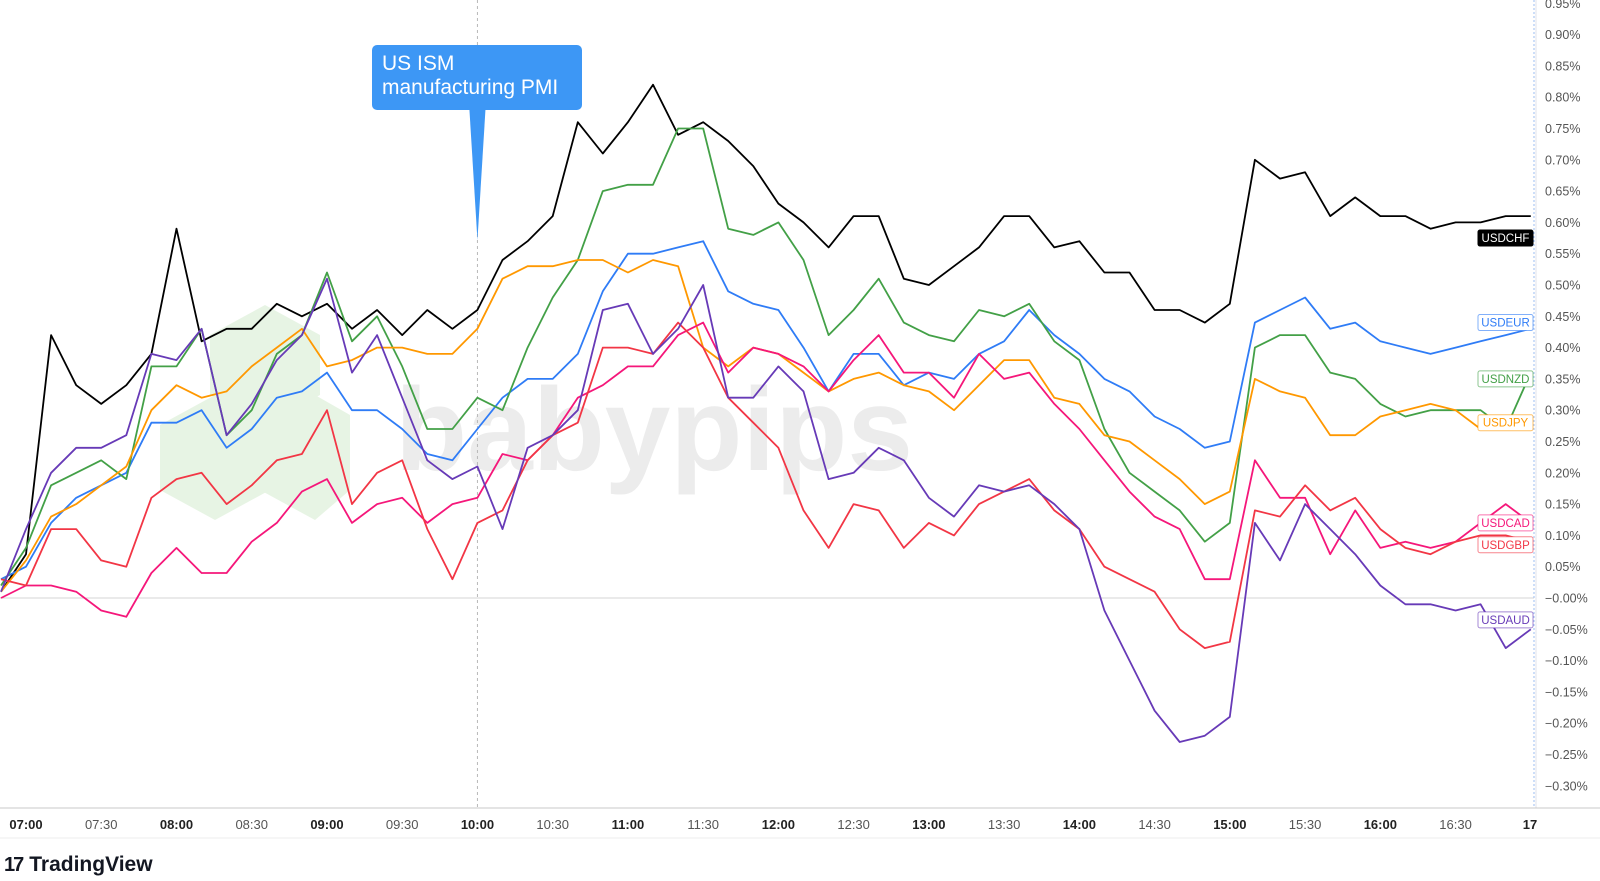 Image resolution: width=1600 pixels, height=881 pixels. I want to click on x-tick-label: 11:30, so click(703, 824).